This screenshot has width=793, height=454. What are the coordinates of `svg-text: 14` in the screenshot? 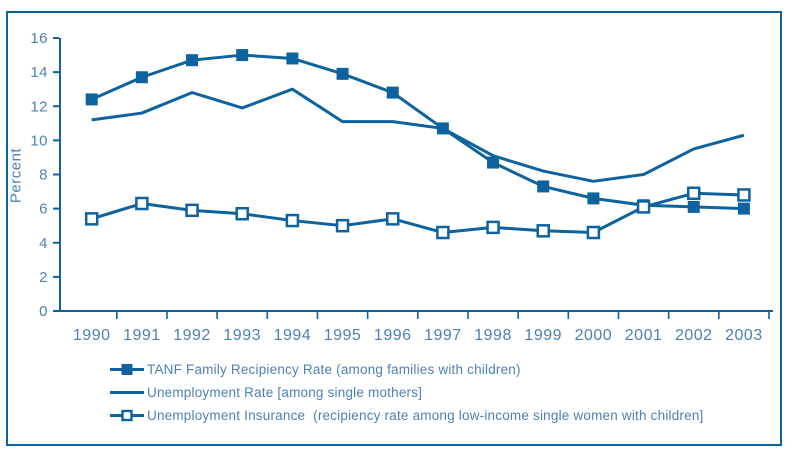 It's located at (39, 72).